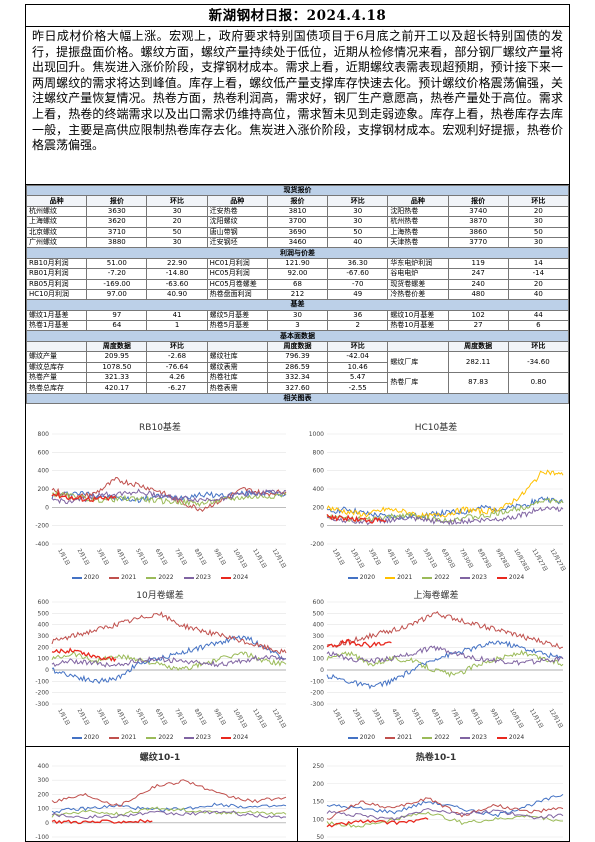  Describe the element at coordinates (57, 222) in the screenshot. I see `table-cell: 上海螺纹` at that location.